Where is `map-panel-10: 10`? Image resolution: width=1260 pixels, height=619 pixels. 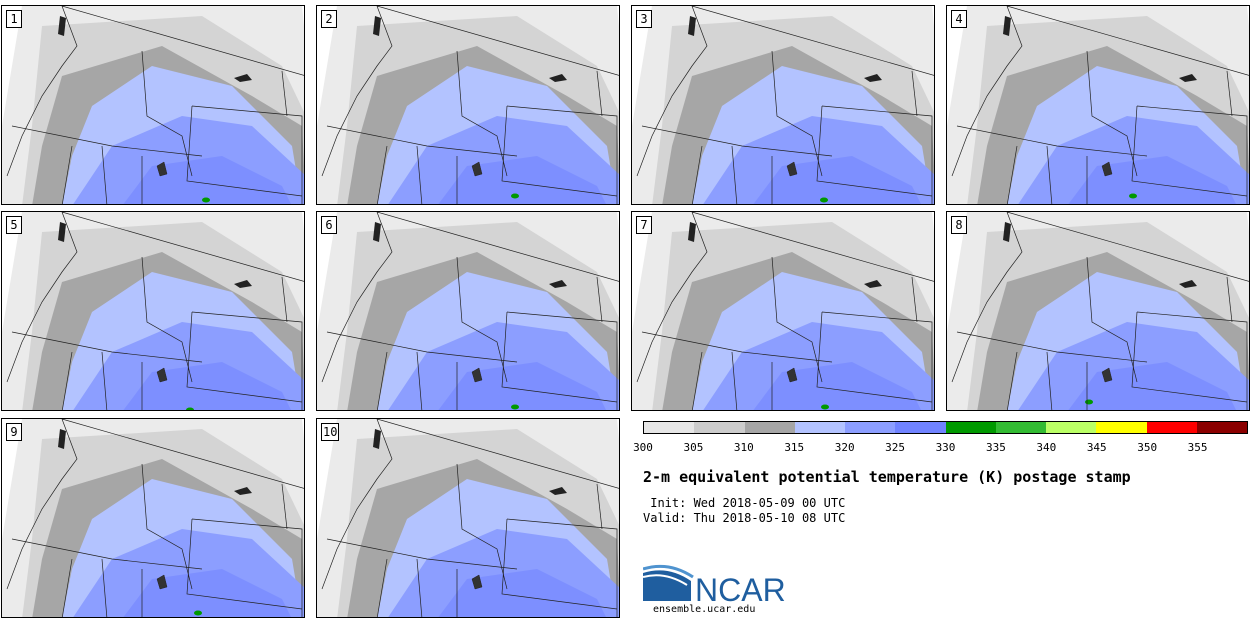 map-panel-10: 10 is located at coordinates (468, 518).